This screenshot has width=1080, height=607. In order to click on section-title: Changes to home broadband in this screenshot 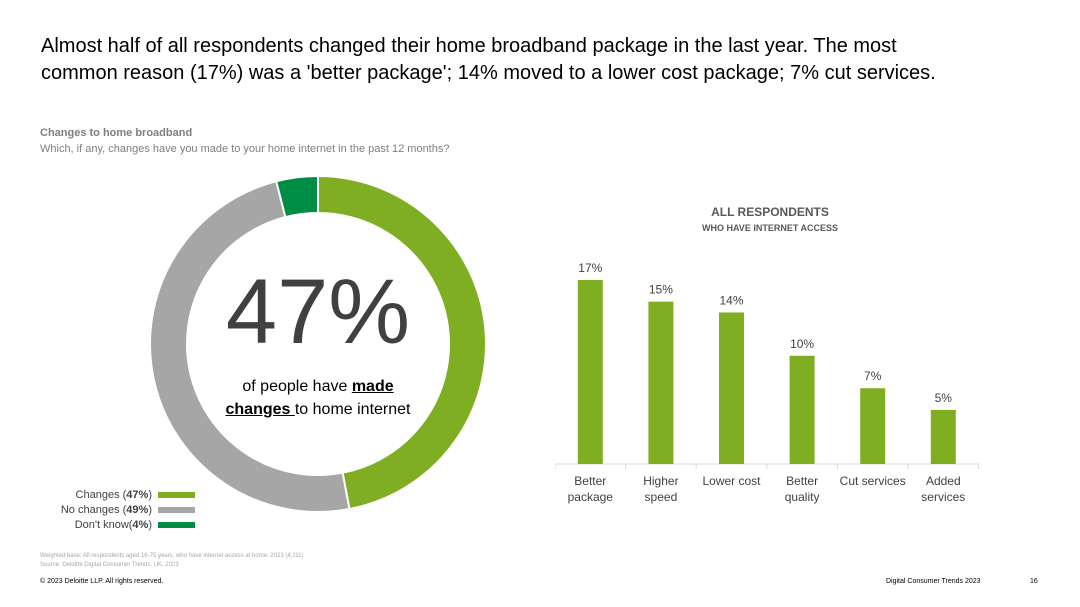, I will do `click(116, 133)`.